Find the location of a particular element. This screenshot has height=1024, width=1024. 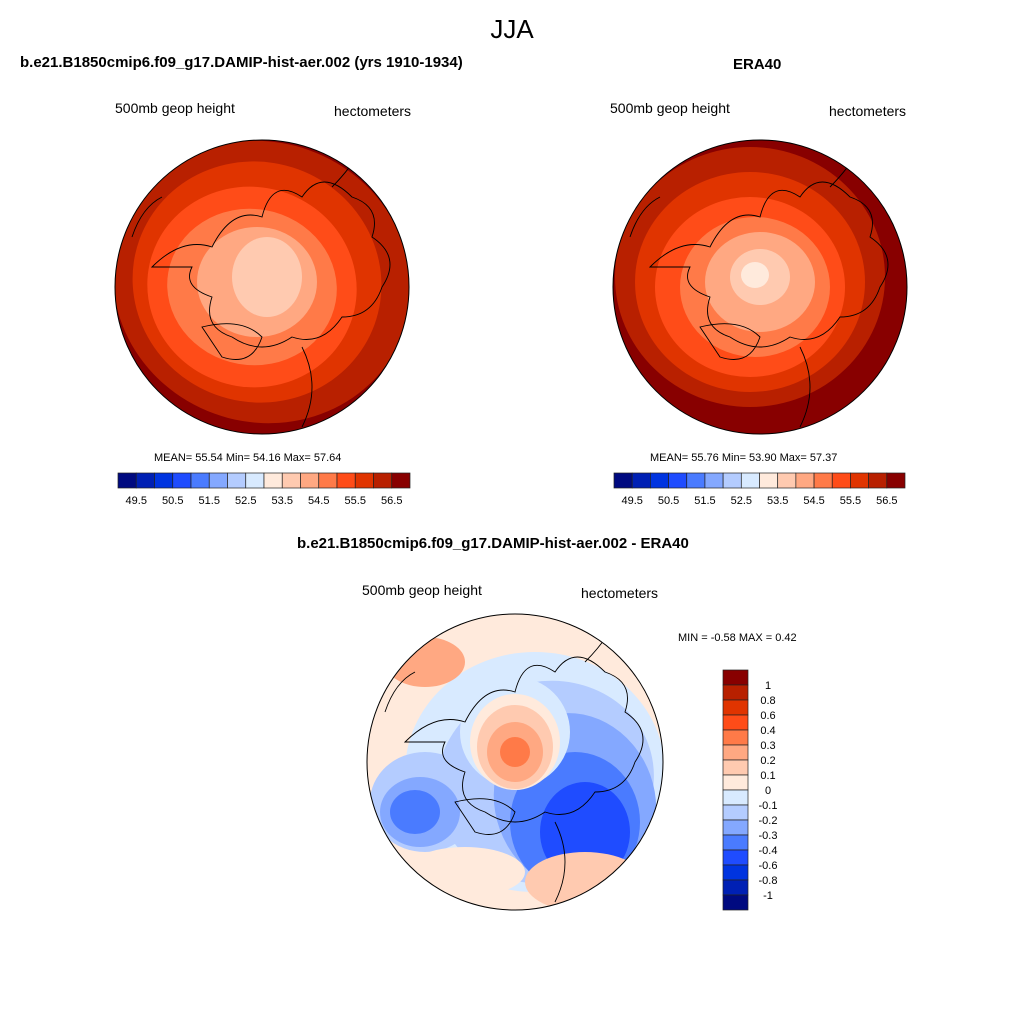

panel3-map-border is located at coordinates (515, 762).